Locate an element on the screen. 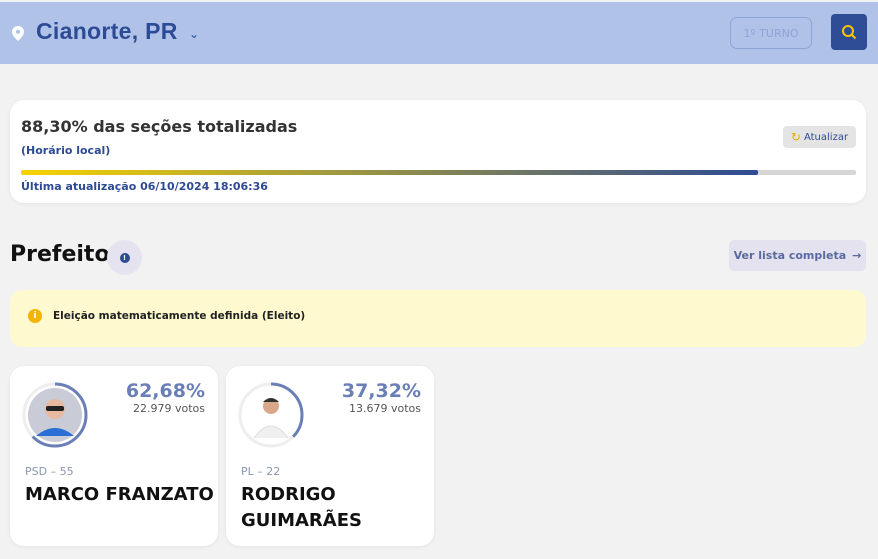  section-title: Prefeito is located at coordinates (60, 254).